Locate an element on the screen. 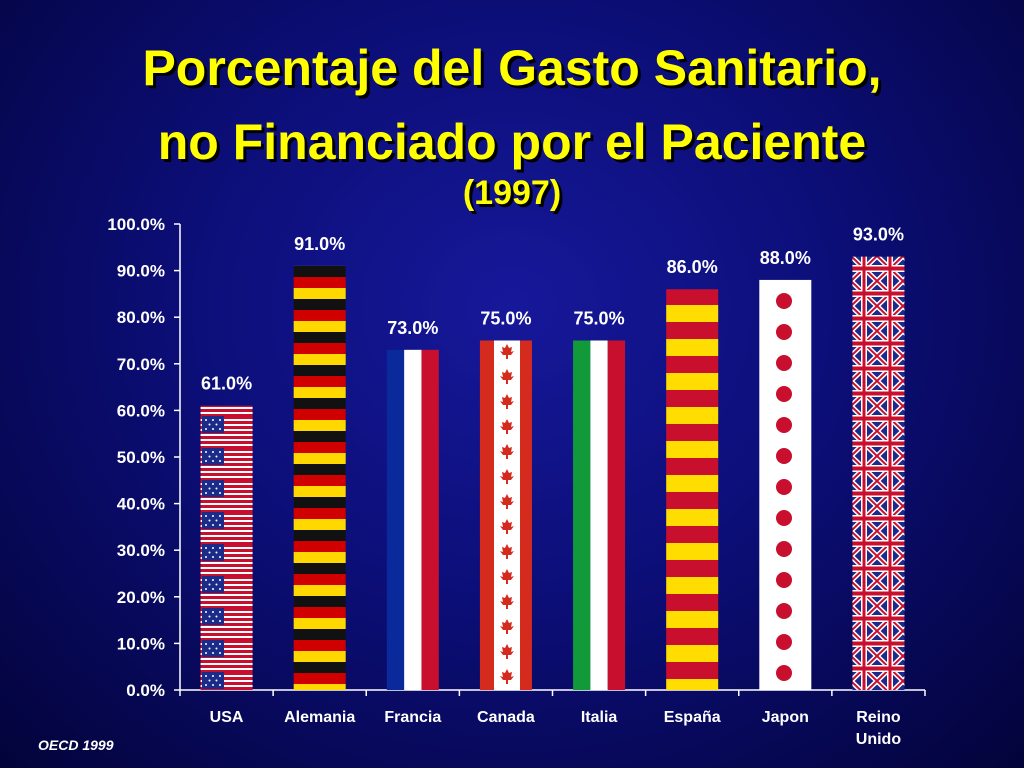  category-label-1: Alemania is located at coordinates (319, 717).